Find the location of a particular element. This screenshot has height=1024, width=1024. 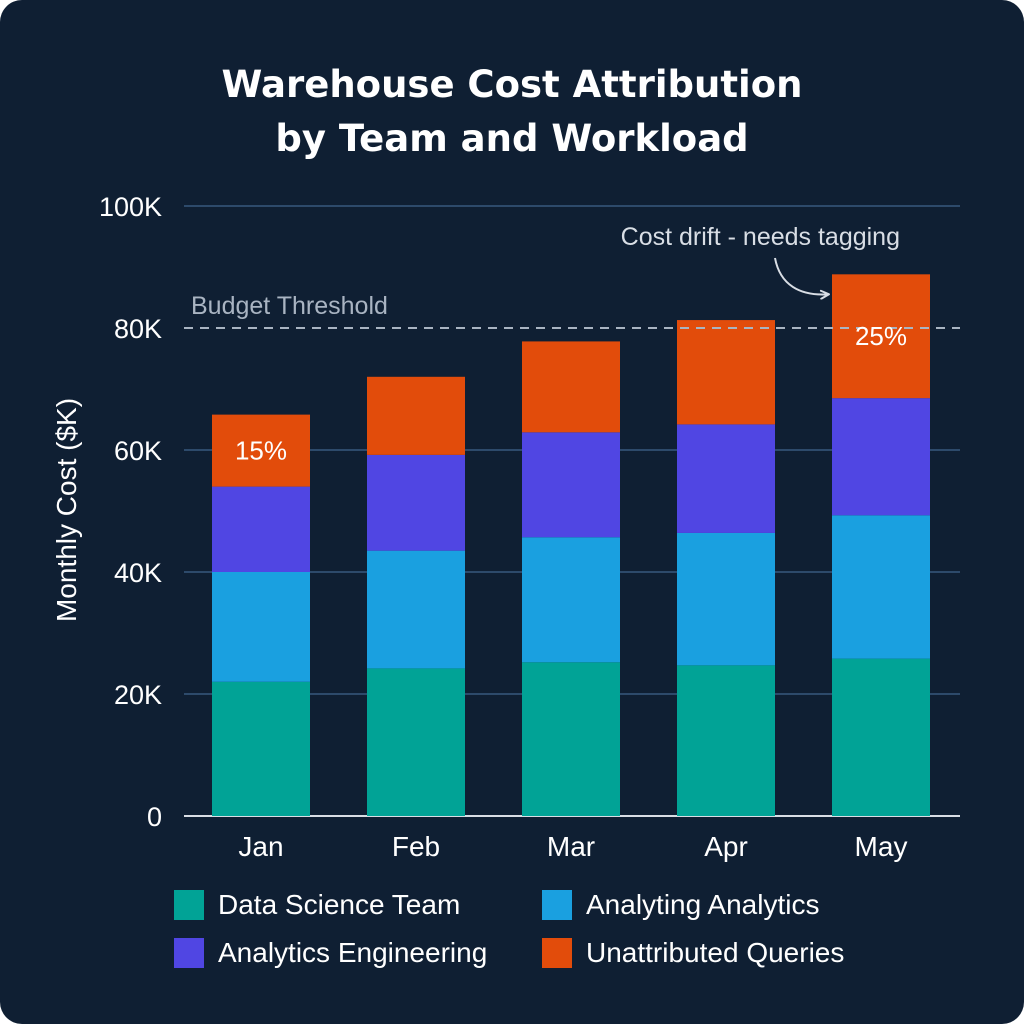

bar-jan-analyting-analytics is located at coordinates (261, 627).